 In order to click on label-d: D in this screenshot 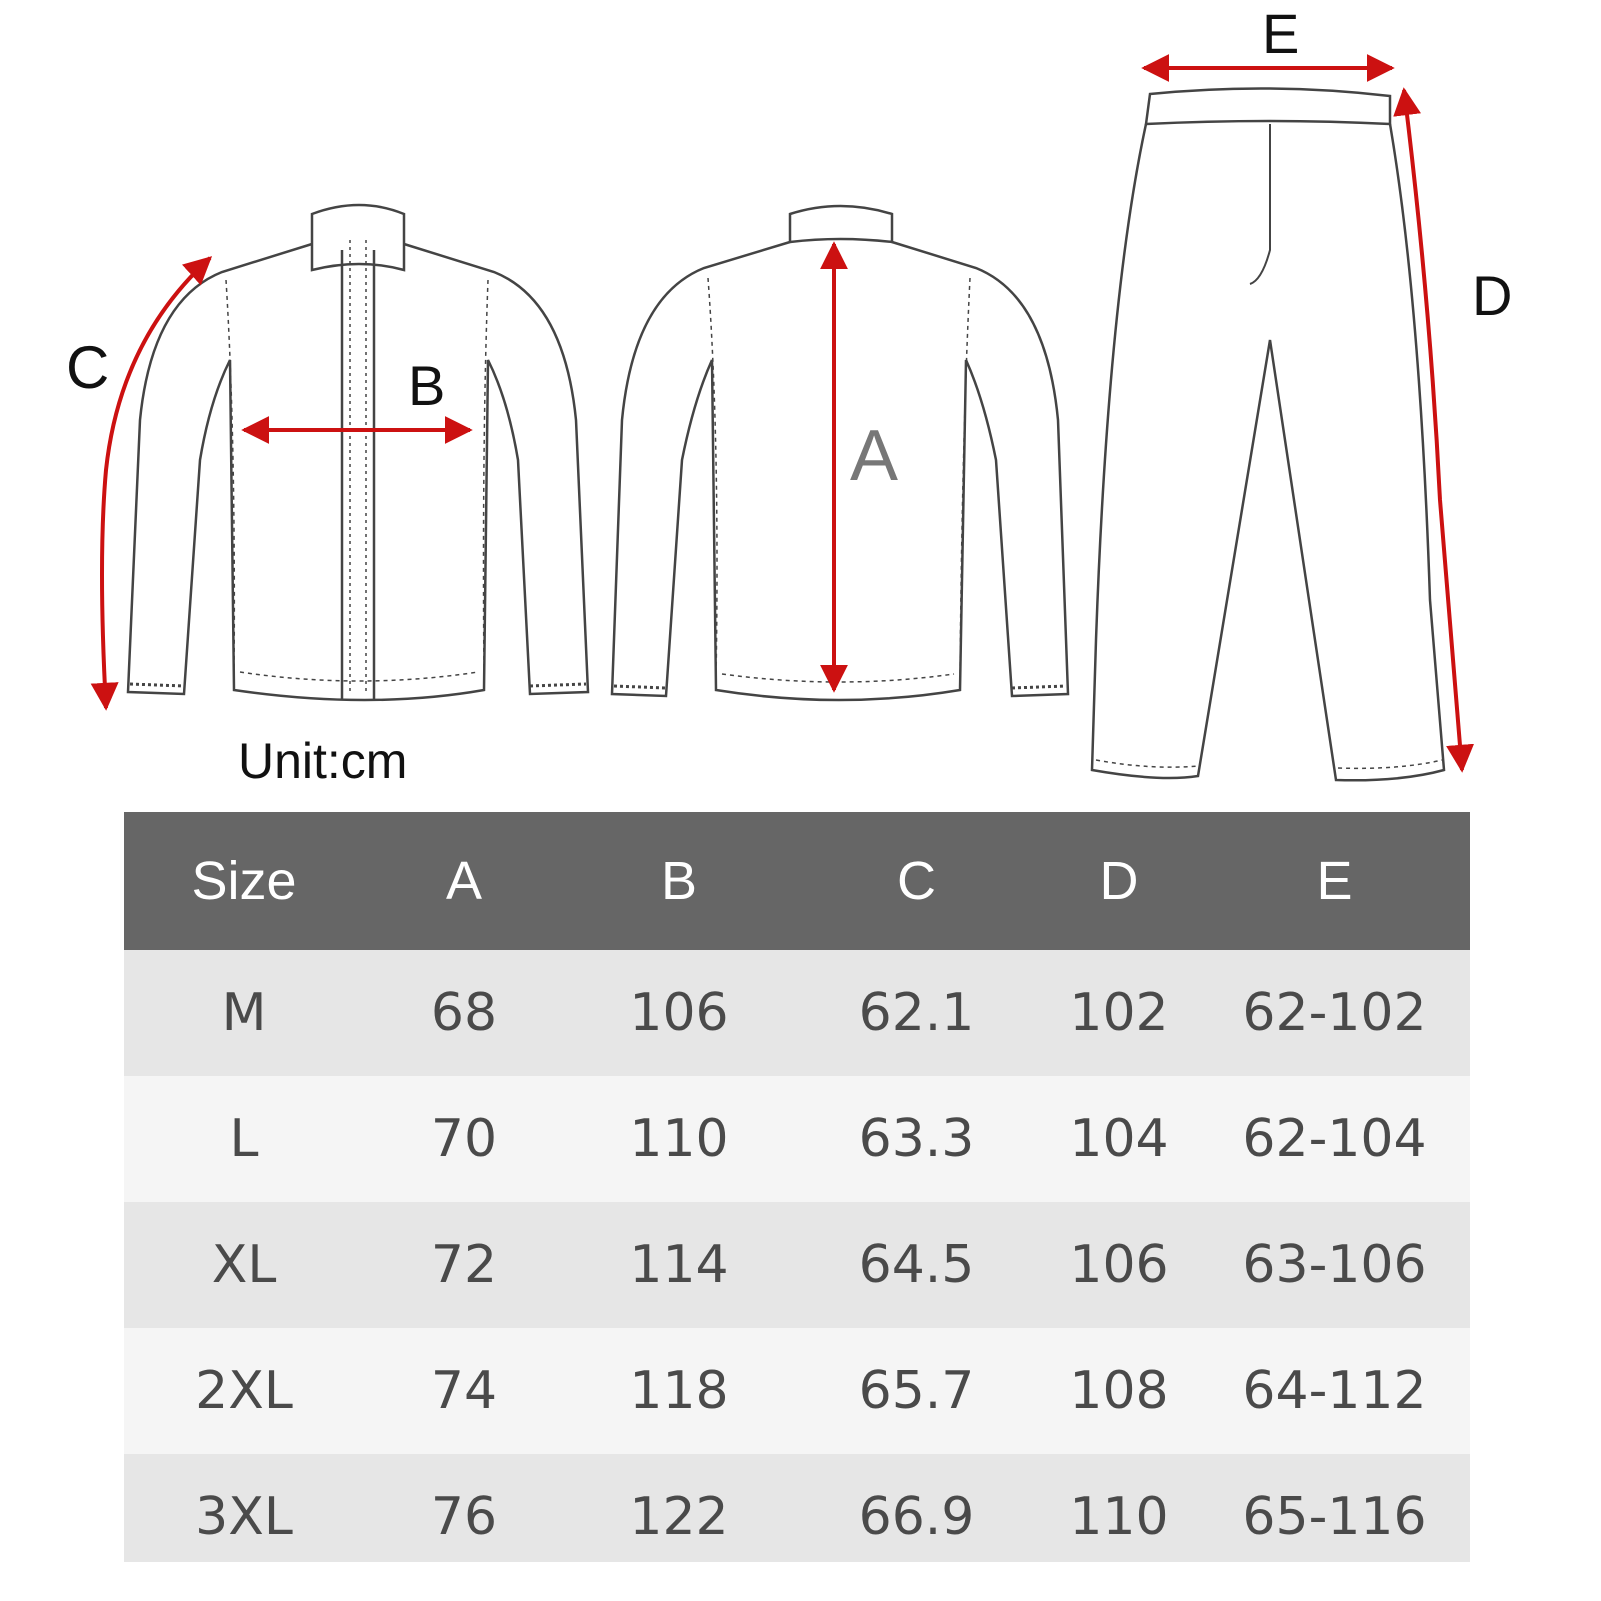, I will do `click(1492, 295)`.